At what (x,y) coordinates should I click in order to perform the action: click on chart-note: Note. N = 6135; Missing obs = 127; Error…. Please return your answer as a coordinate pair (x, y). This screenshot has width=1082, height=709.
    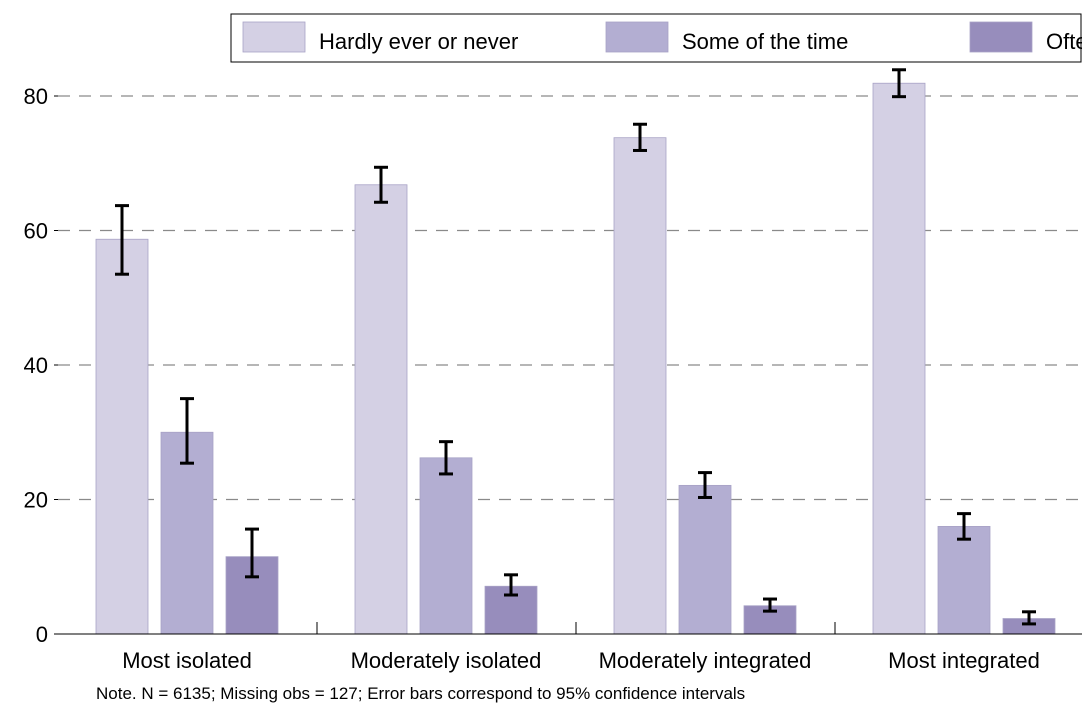
    Looking at the image, I should click on (420, 693).